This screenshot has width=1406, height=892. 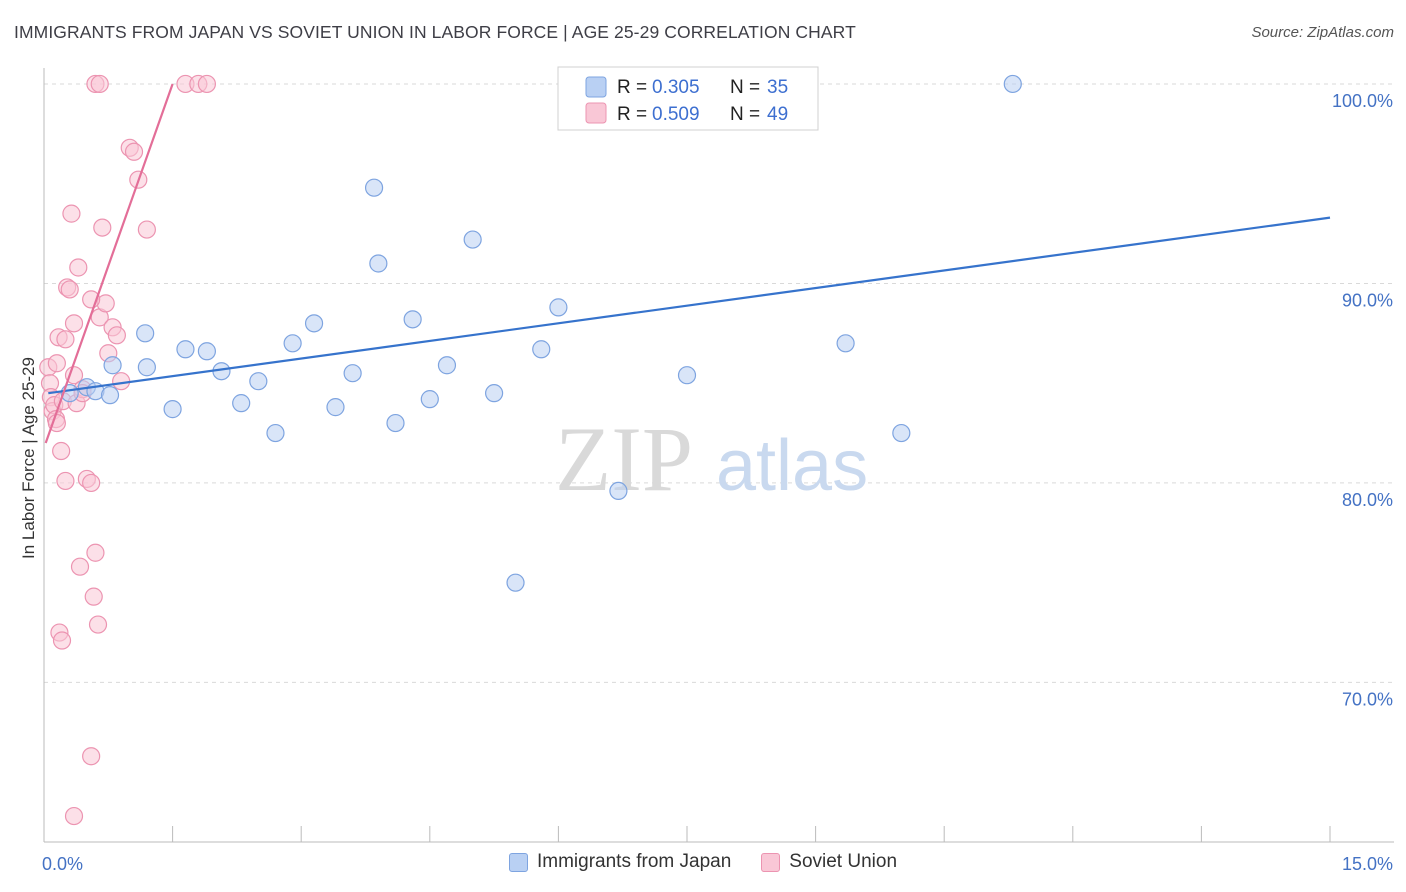 What do you see at coordinates (634, 861) in the screenshot?
I see `legend-label-japan: Immigrants from Japan` at bounding box center [634, 861].